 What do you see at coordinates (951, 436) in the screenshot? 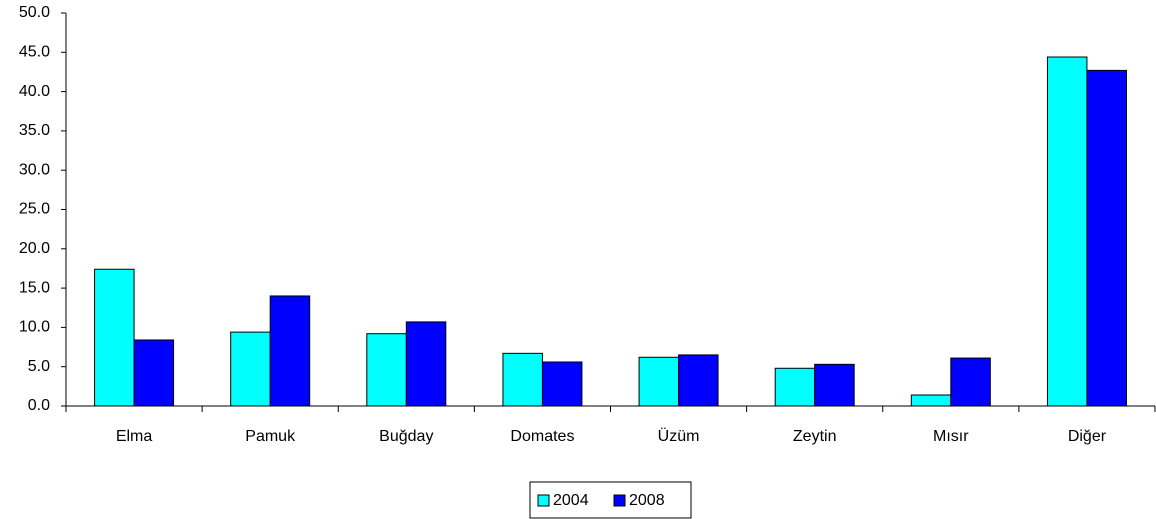
I see `x-tick-label: Mısır` at bounding box center [951, 436].